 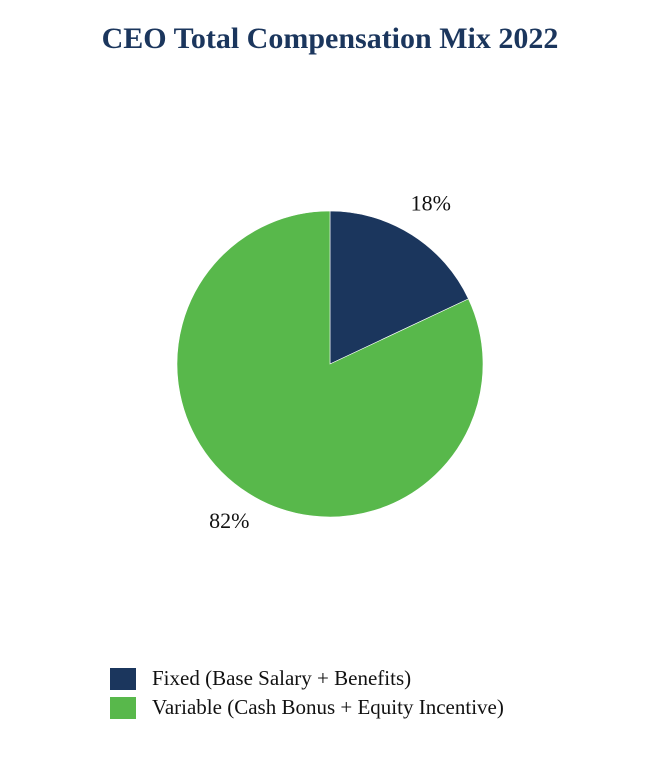 What do you see at coordinates (123, 678) in the screenshot?
I see `legend-swatch-fixed` at bounding box center [123, 678].